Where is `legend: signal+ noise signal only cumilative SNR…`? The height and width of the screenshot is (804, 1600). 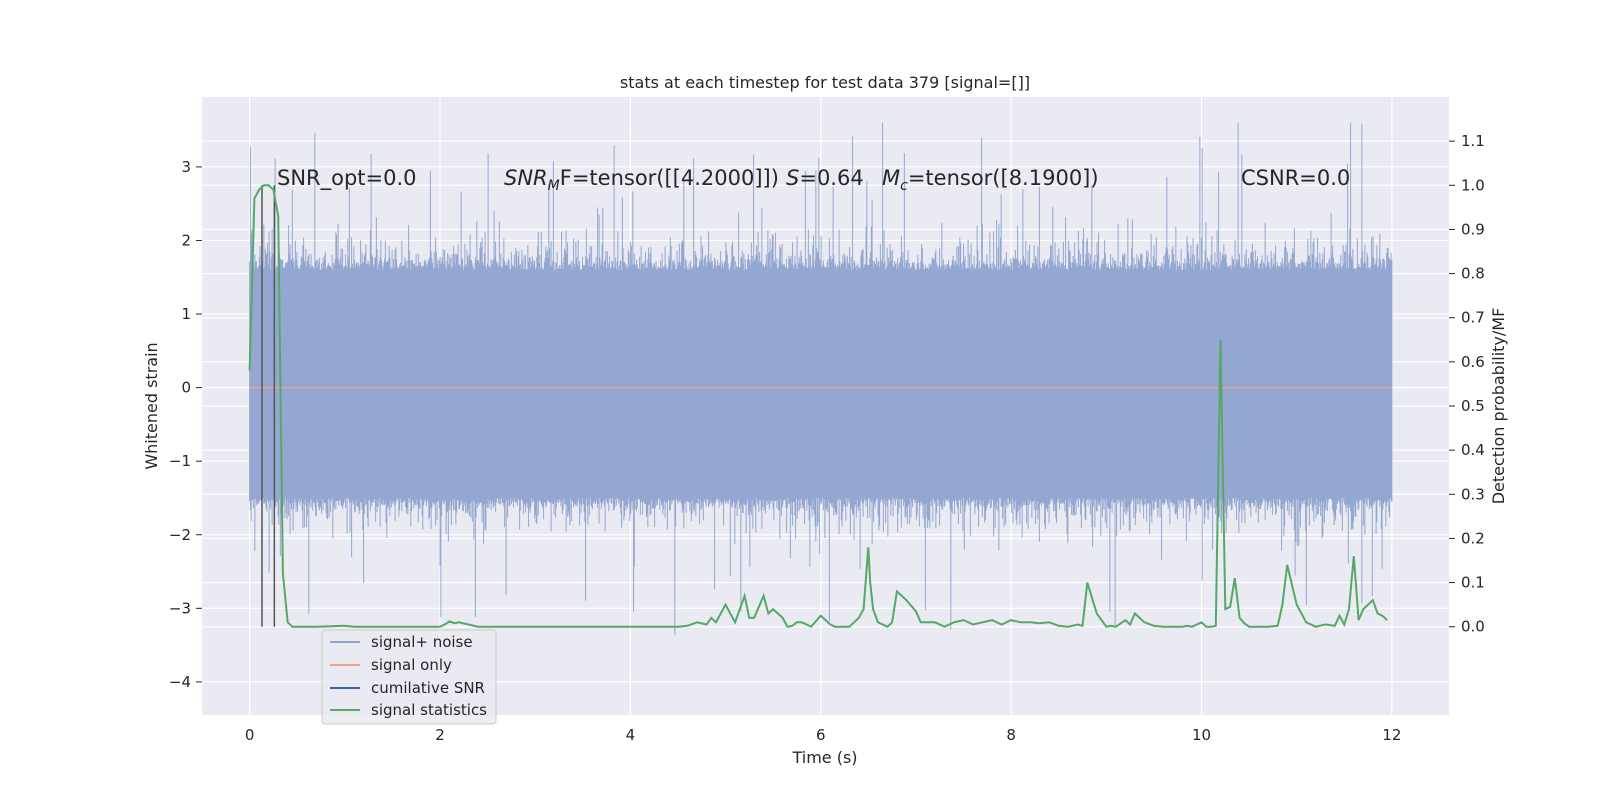 legend: signal+ noise signal only cumilative SNR… is located at coordinates (409, 677).